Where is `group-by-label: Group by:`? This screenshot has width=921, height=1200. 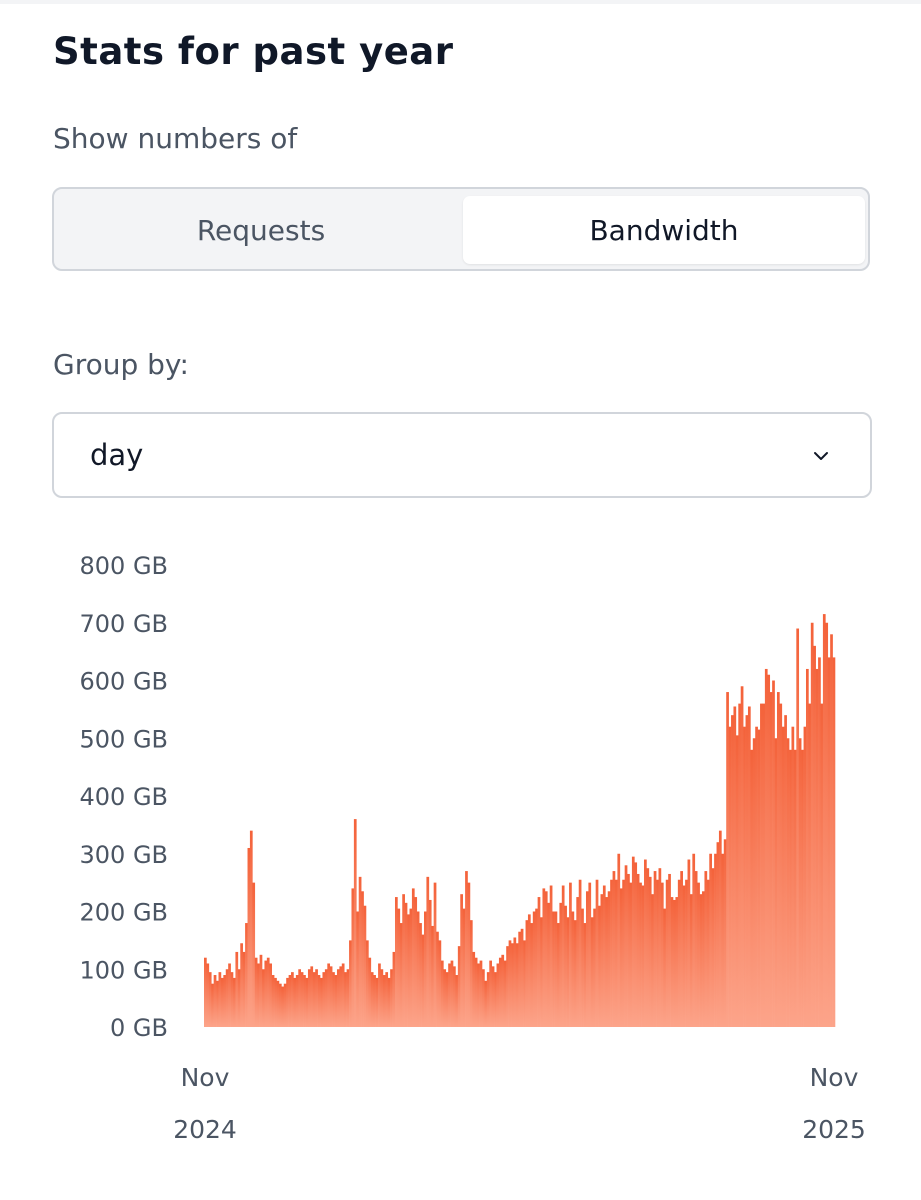 group-by-label: Group by: is located at coordinates (121, 364).